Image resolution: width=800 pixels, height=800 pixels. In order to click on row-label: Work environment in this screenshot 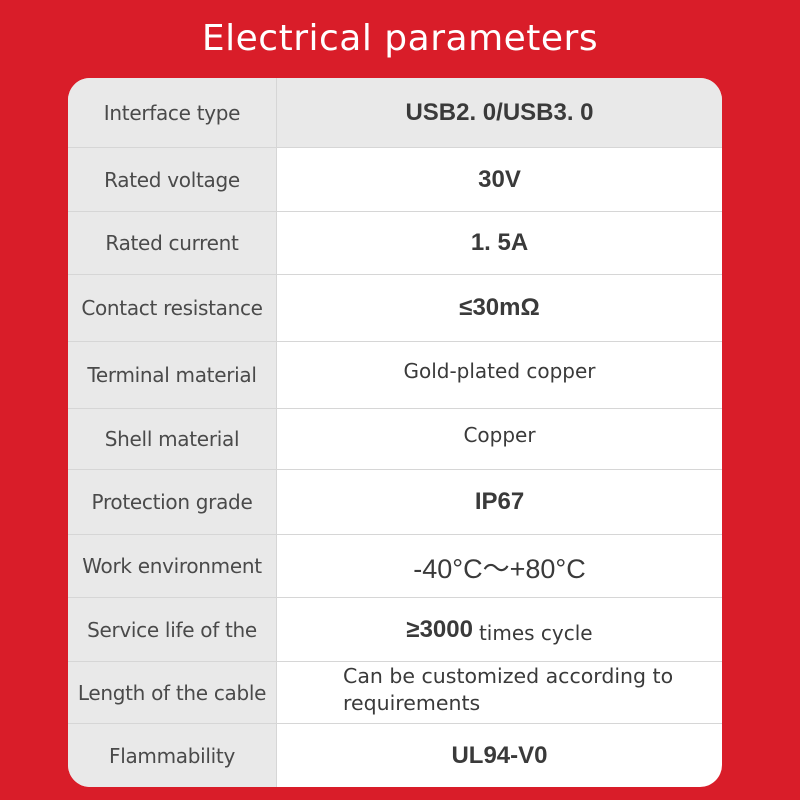, I will do `click(172, 566)`.